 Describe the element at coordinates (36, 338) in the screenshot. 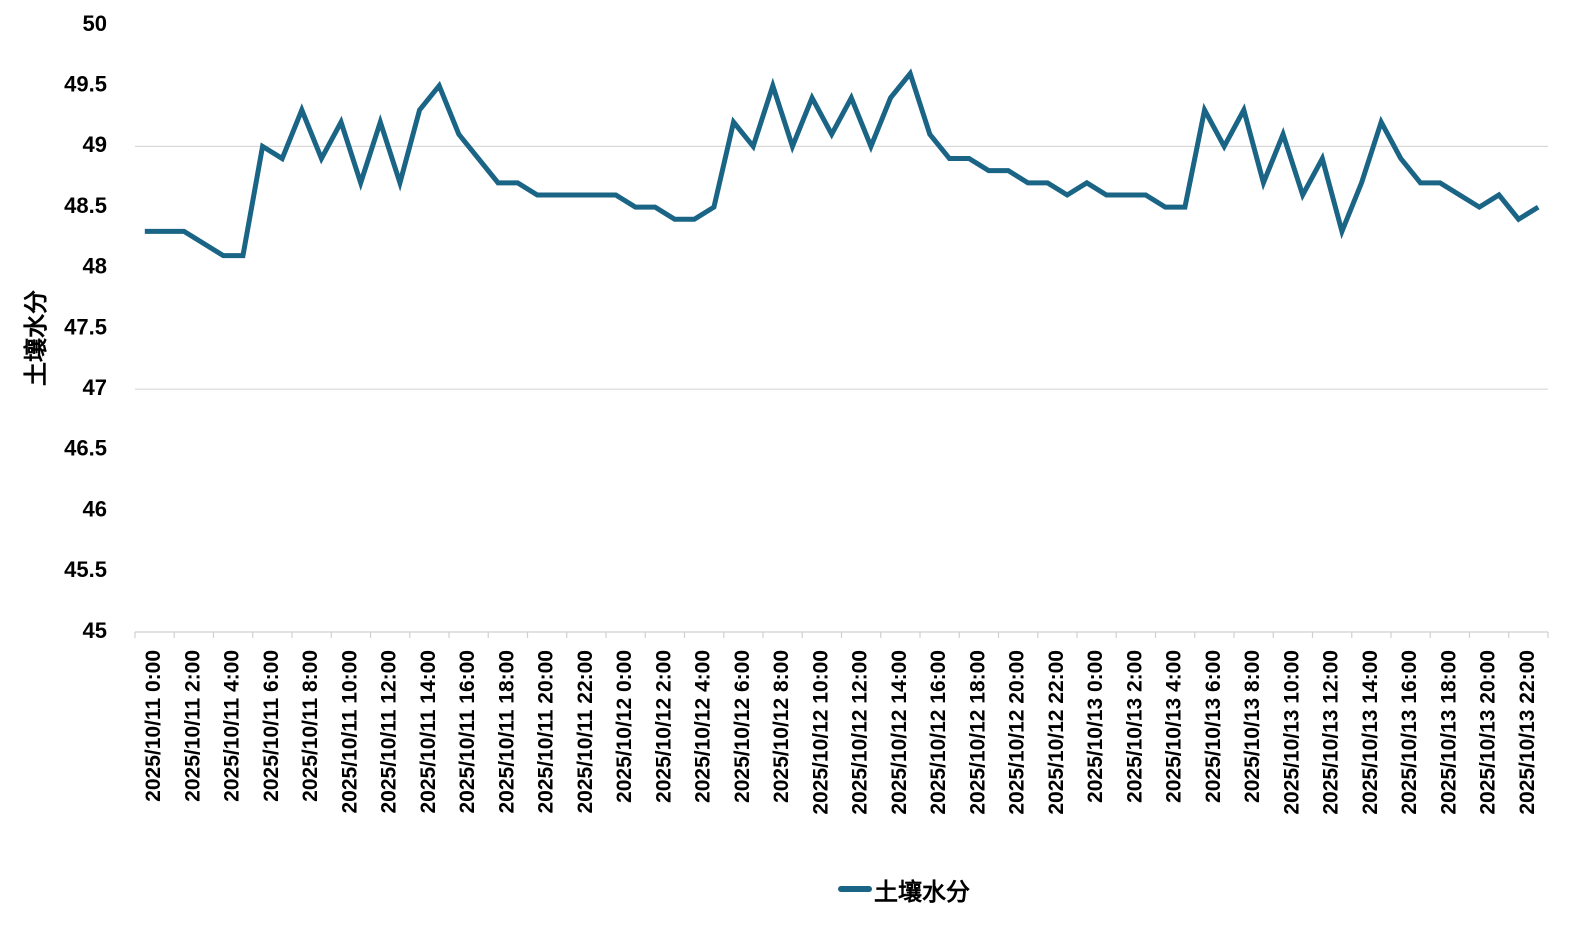

I see `y-axis-label: 土壤水分` at that location.